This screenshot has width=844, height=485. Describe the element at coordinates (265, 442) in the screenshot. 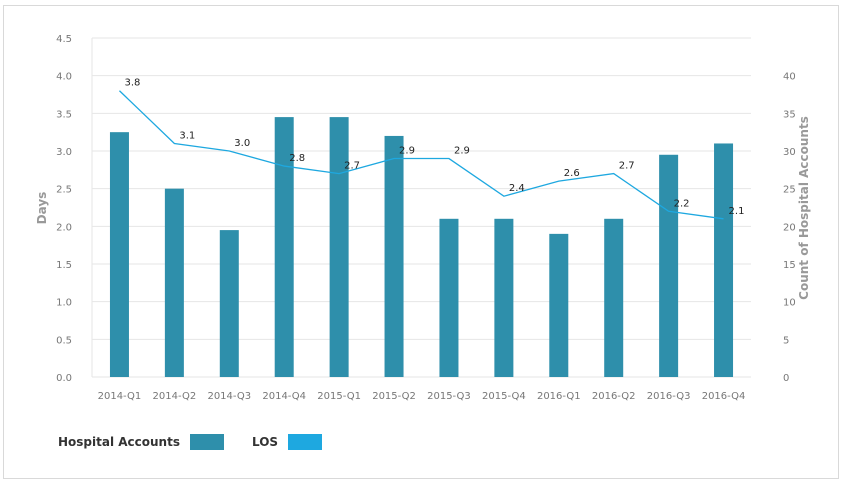

I see `legend-label-los: LOS` at that location.